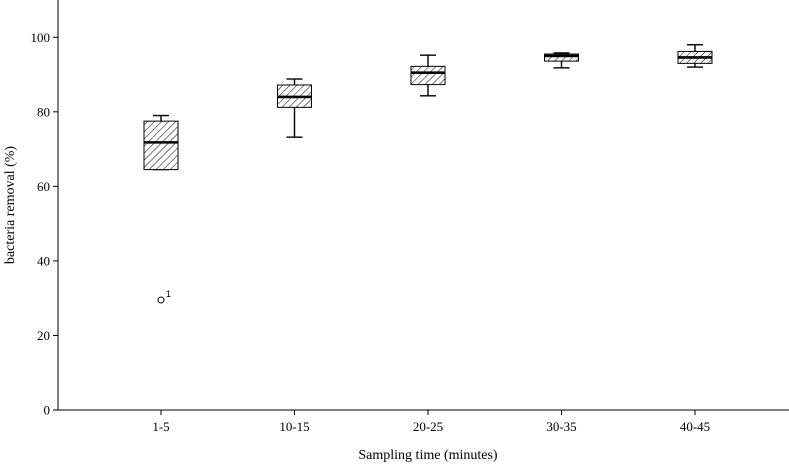 Image resolution: width=789 pixels, height=466 pixels. What do you see at coordinates (294, 426) in the screenshot?
I see `x-tick-label: 10-15` at bounding box center [294, 426].